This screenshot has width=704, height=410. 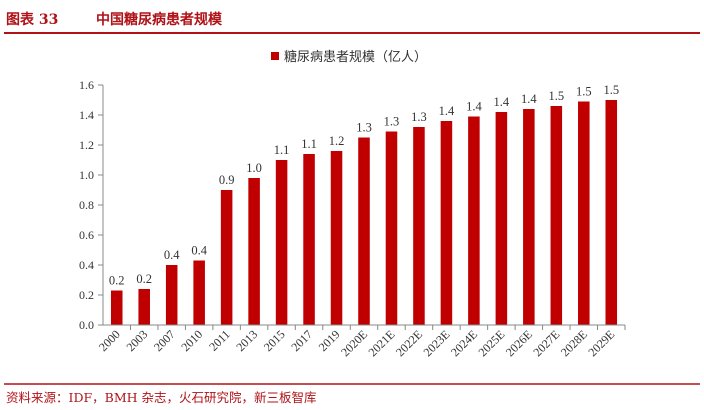 What do you see at coordinates (337, 141) in the screenshot?
I see `data-label: 1.2` at bounding box center [337, 141].